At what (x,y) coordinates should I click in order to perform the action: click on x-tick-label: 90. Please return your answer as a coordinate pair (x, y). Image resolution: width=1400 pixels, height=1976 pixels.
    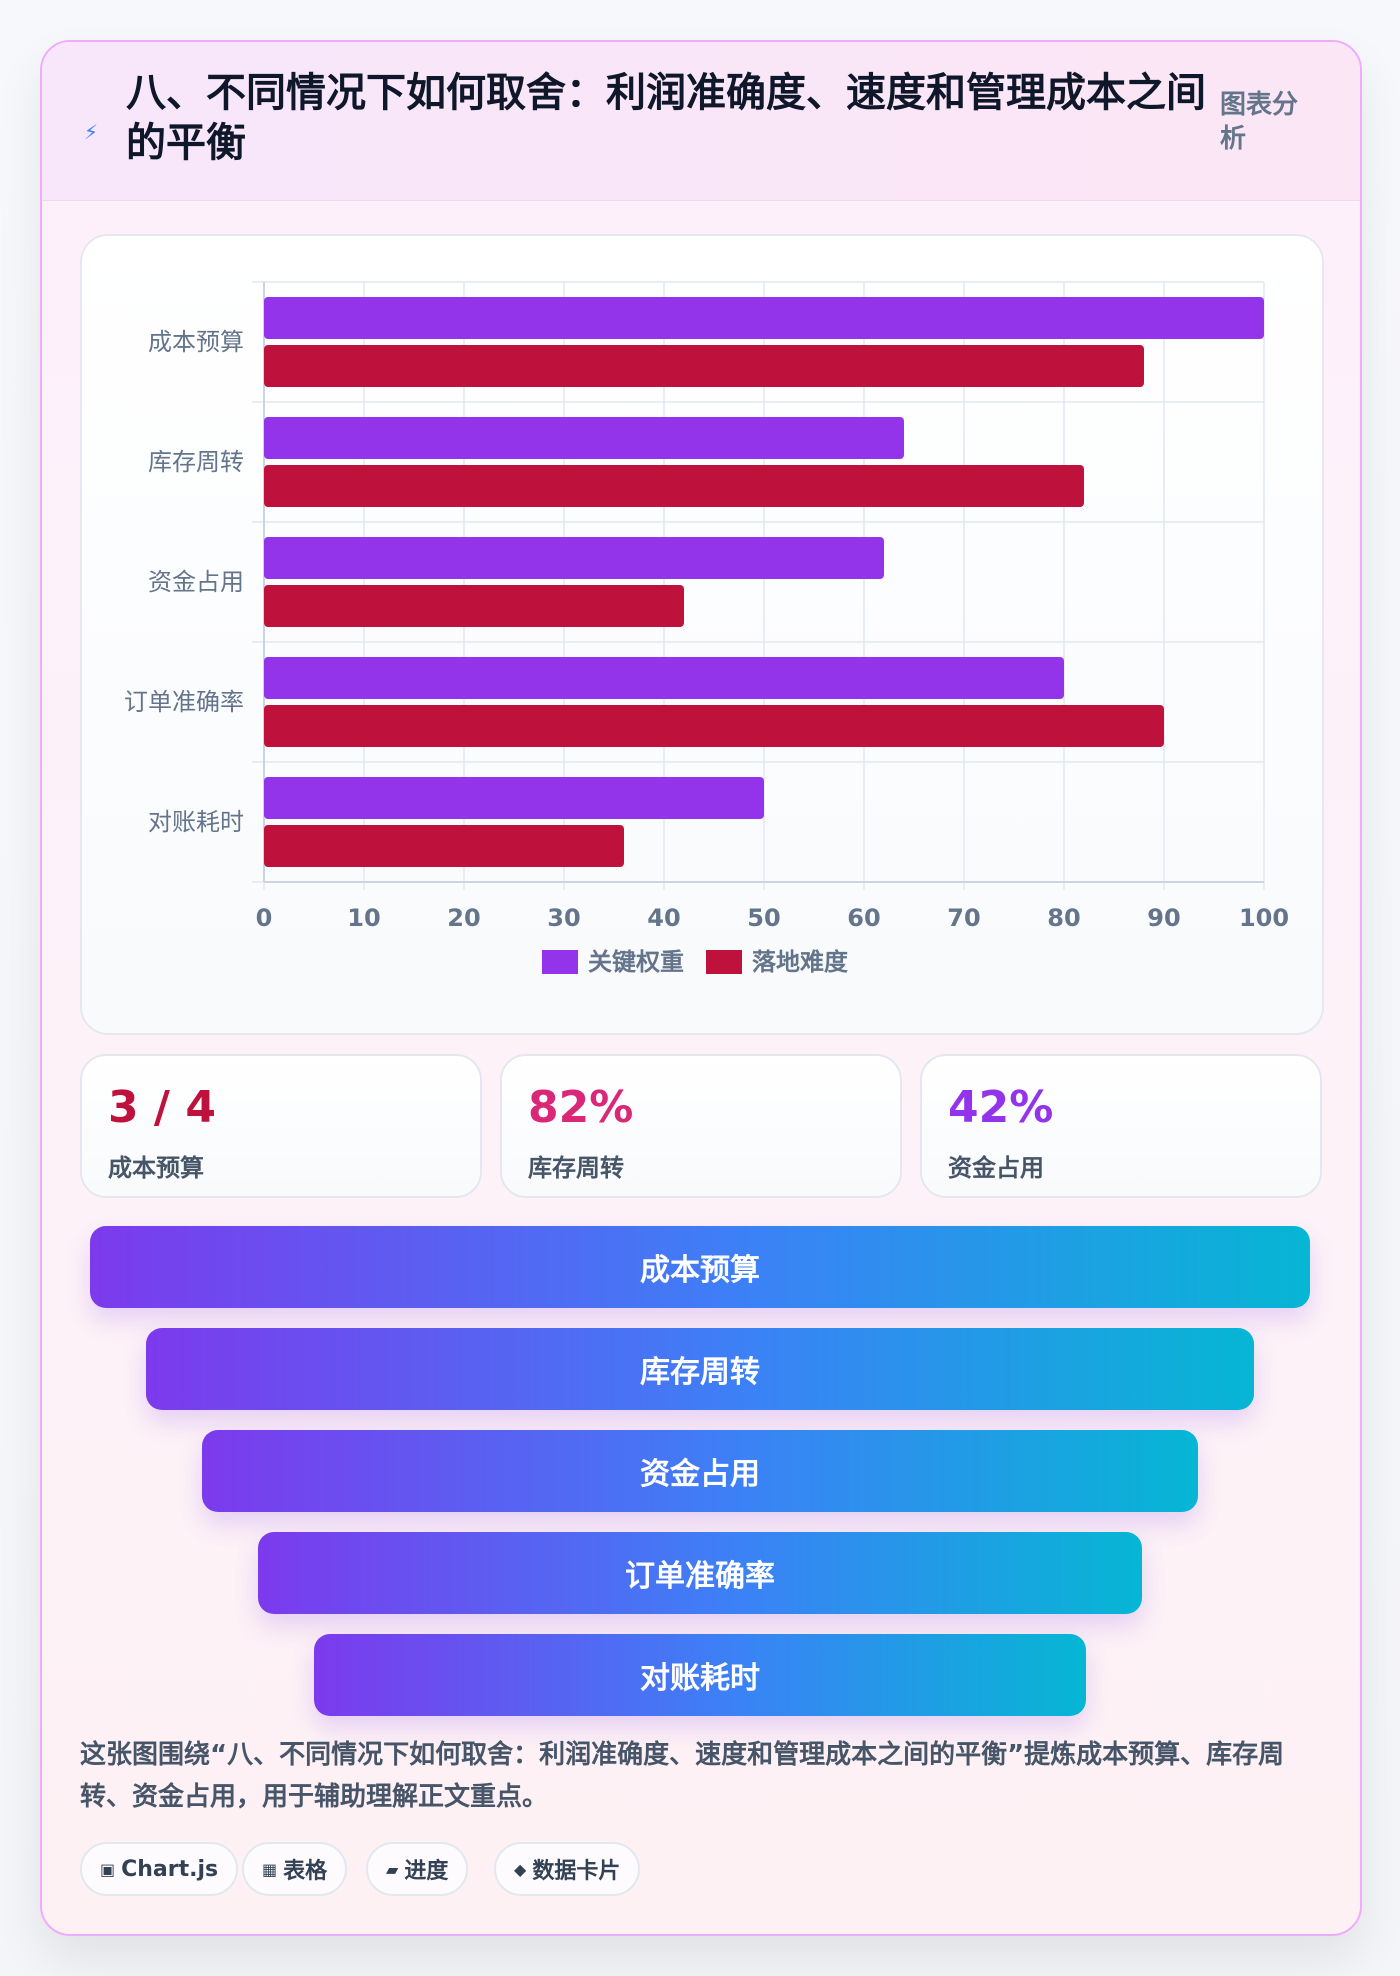
    Looking at the image, I should click on (1163, 918).